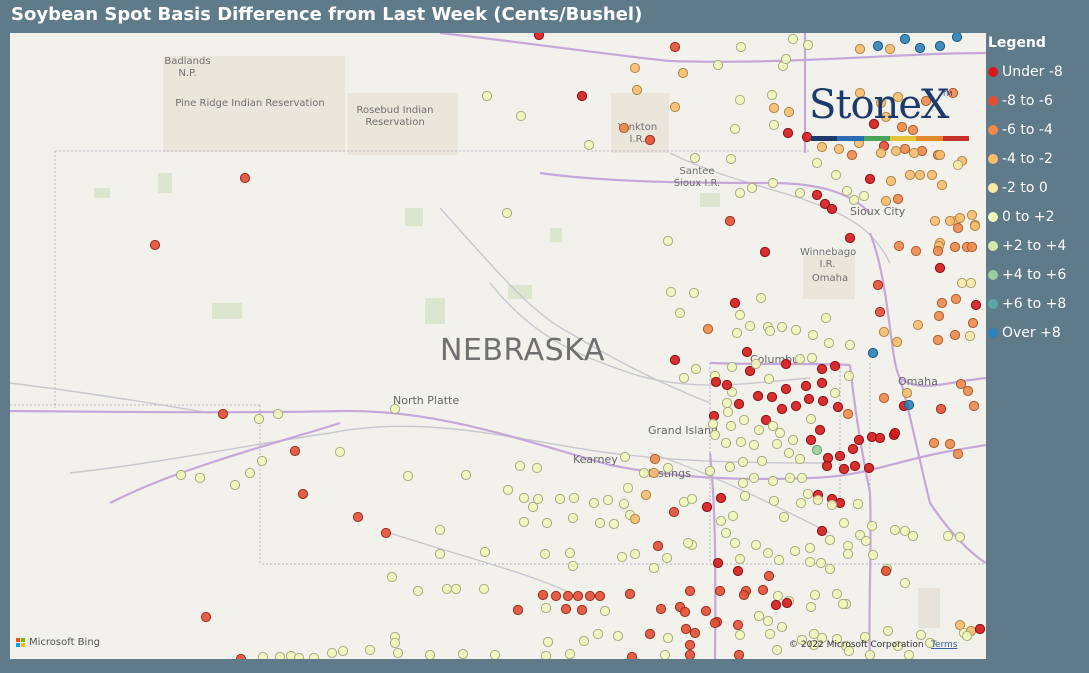 The image size is (1089, 673). I want to click on legend-item: +6 to +8, so click(1037, 303).